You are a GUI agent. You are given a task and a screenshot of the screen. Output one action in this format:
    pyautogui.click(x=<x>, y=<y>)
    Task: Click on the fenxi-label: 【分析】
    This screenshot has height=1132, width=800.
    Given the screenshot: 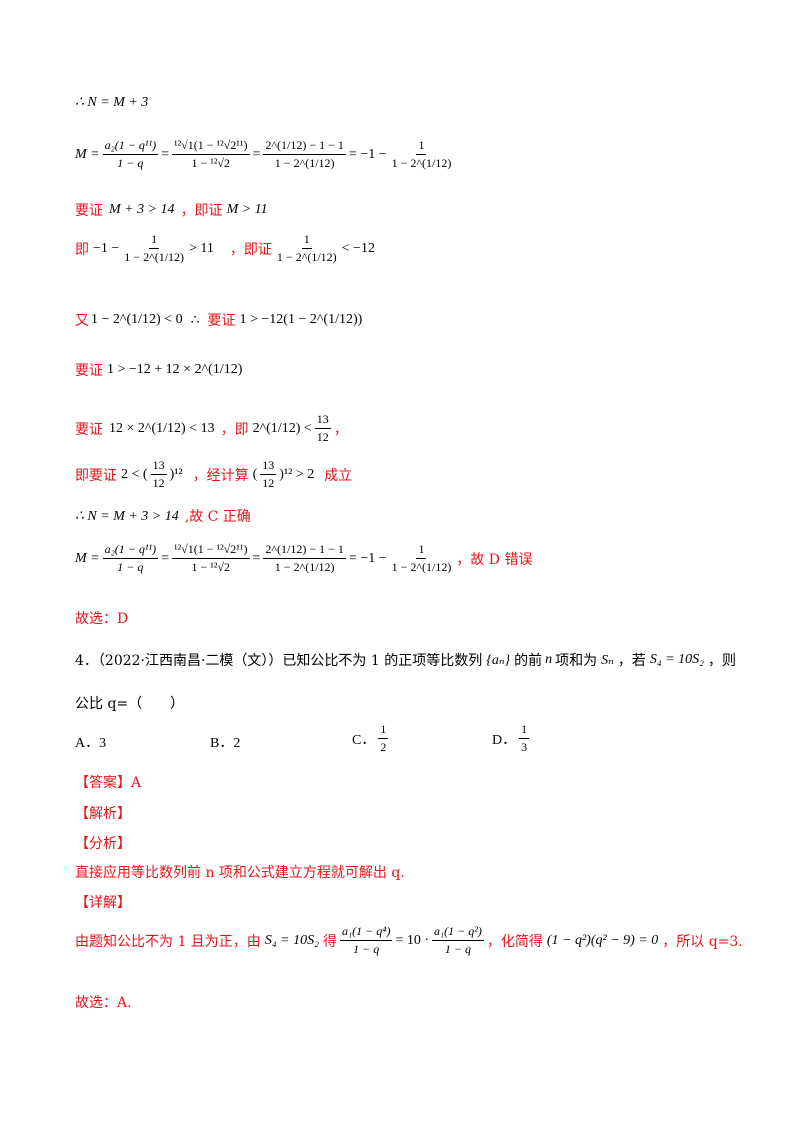 What is the action you would take?
    pyautogui.click(x=103, y=844)
    